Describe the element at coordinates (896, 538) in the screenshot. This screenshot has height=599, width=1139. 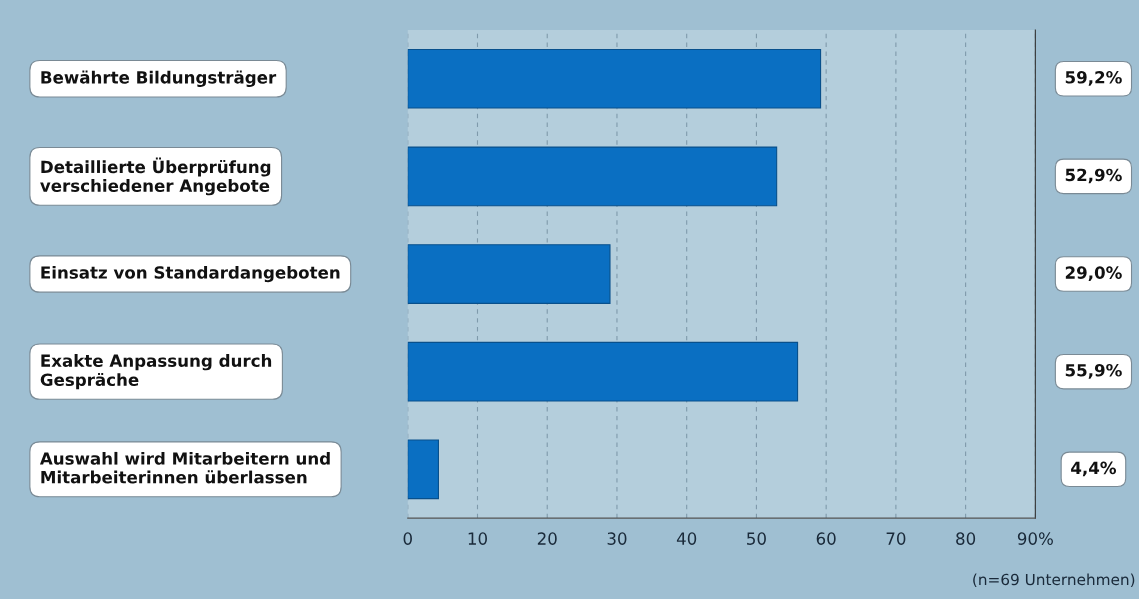
I see `x-tick-label: 70` at that location.